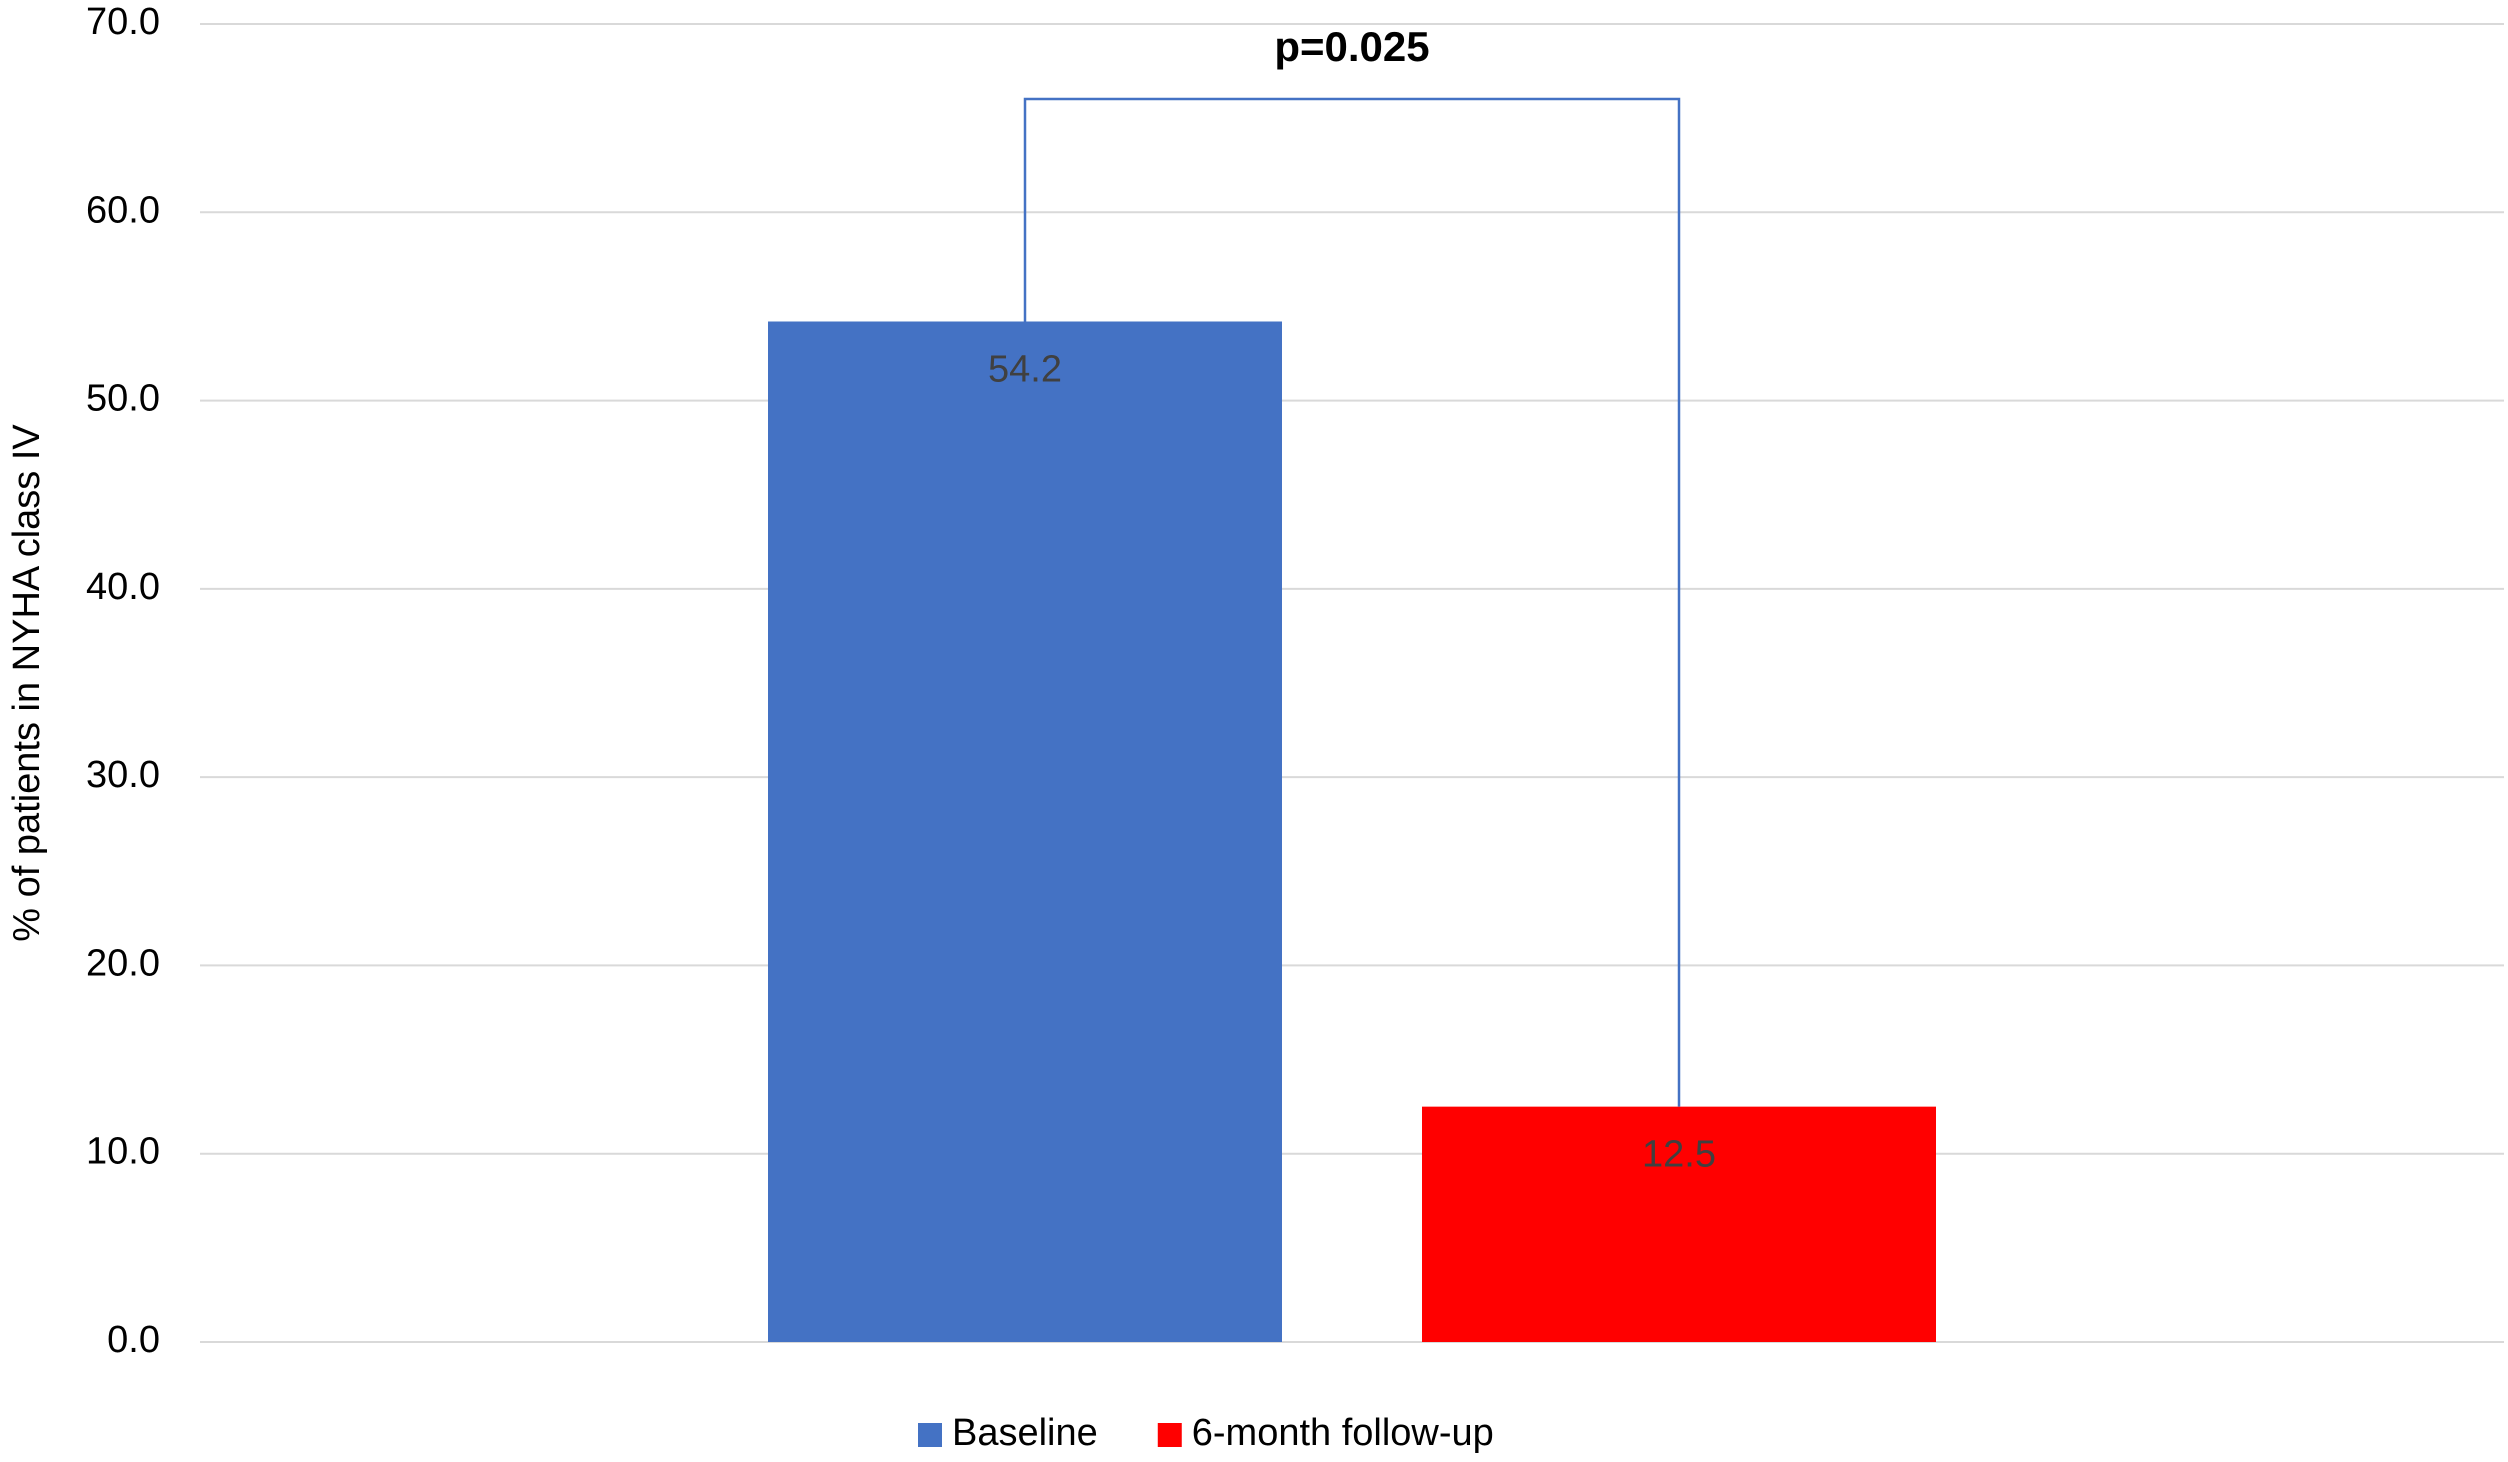  Describe the element at coordinates (1025, 370) in the screenshot. I see `data-label: 54.2` at that location.